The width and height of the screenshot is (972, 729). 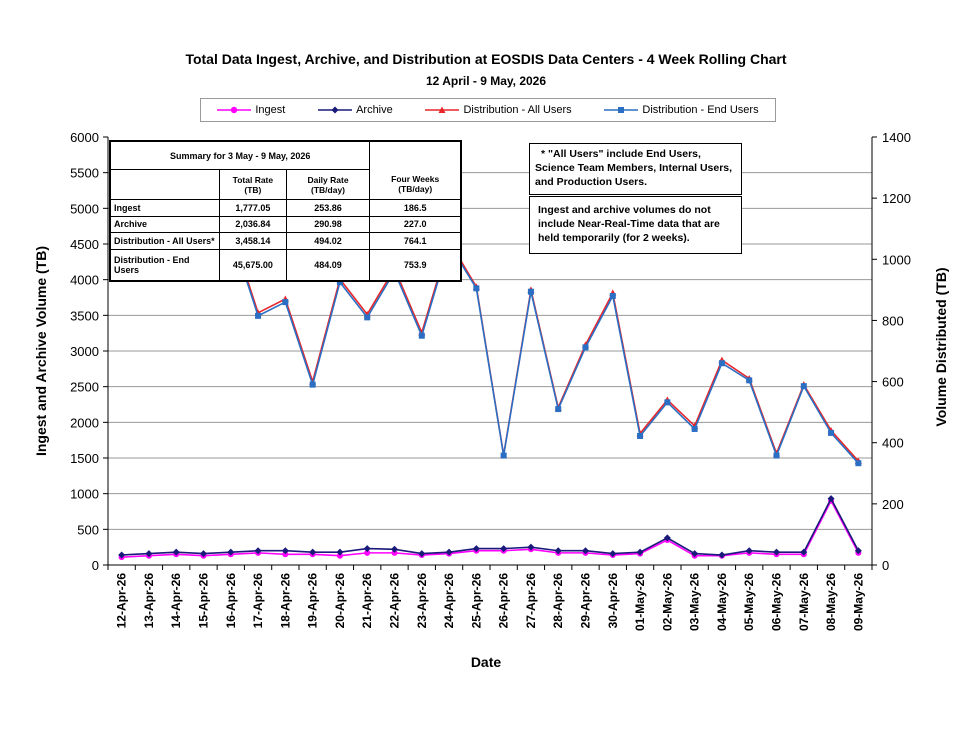 I want to click on summary-col-four: Four Weeks (TB/day), so click(x=415, y=184).